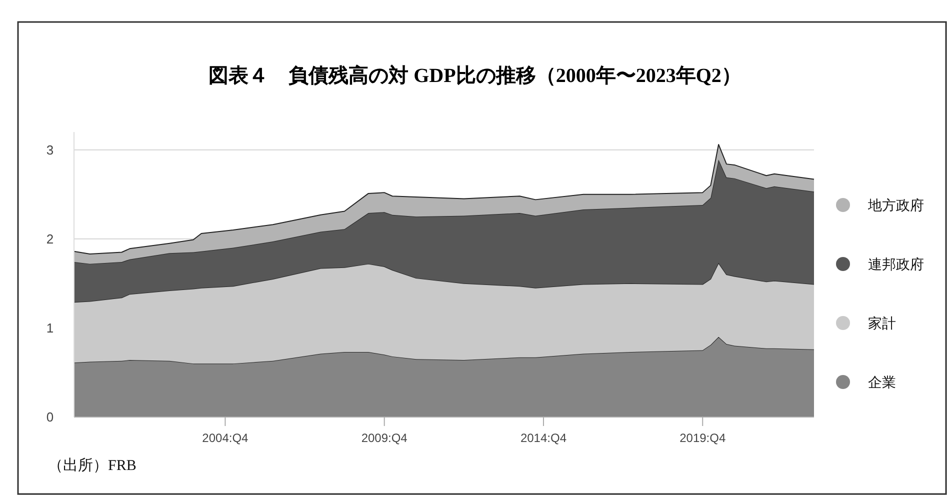 Image resolution: width=947 pixels, height=495 pixels. I want to click on text: （出所）FRB, so click(92, 465).